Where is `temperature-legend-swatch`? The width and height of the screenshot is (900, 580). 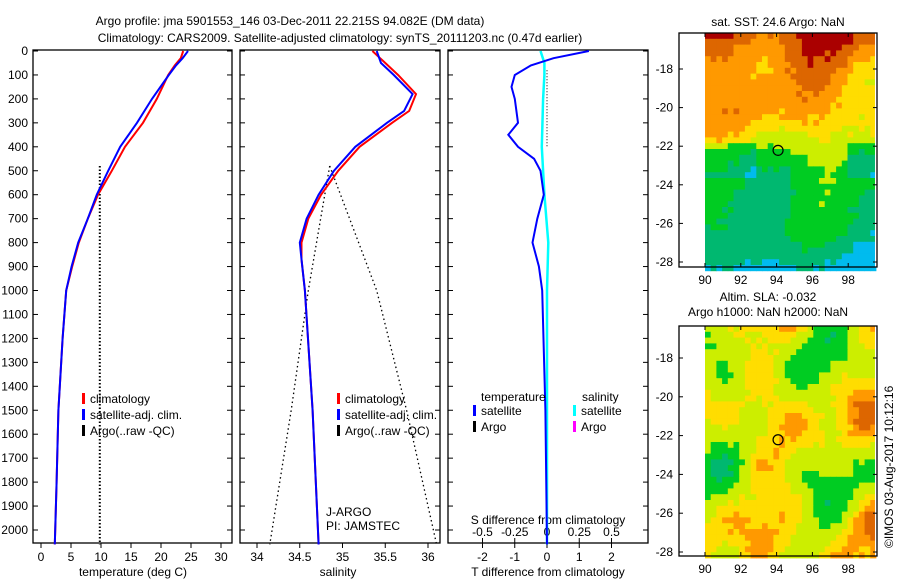
temperature-legend-swatch is located at coordinates (83, 430).